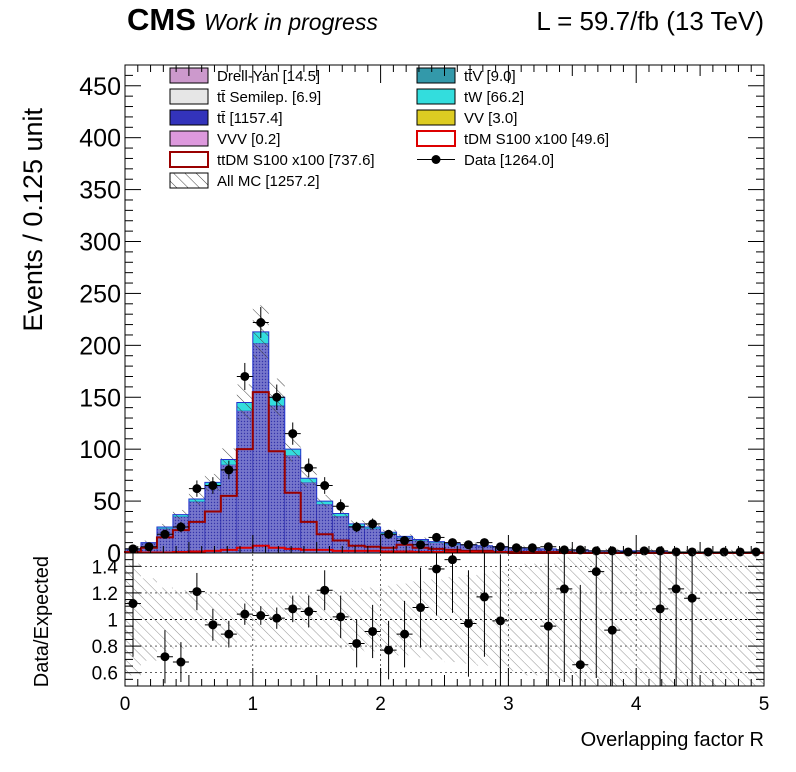 The image size is (796, 772). What do you see at coordinates (105, 647) in the screenshot?
I see `ratio-y-tick-label: 0.8` at bounding box center [105, 647].